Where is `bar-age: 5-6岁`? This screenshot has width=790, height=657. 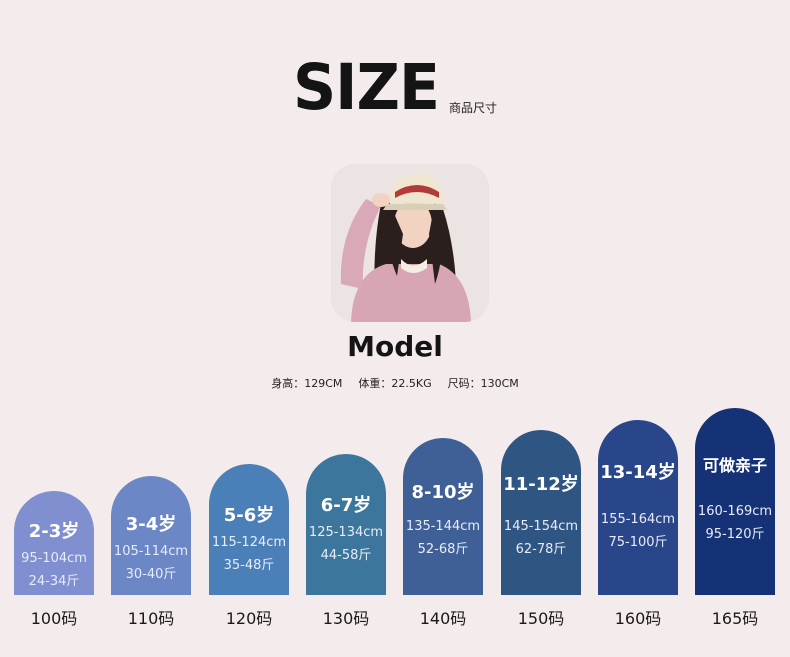
bar-age: 5-6岁 is located at coordinates (249, 515).